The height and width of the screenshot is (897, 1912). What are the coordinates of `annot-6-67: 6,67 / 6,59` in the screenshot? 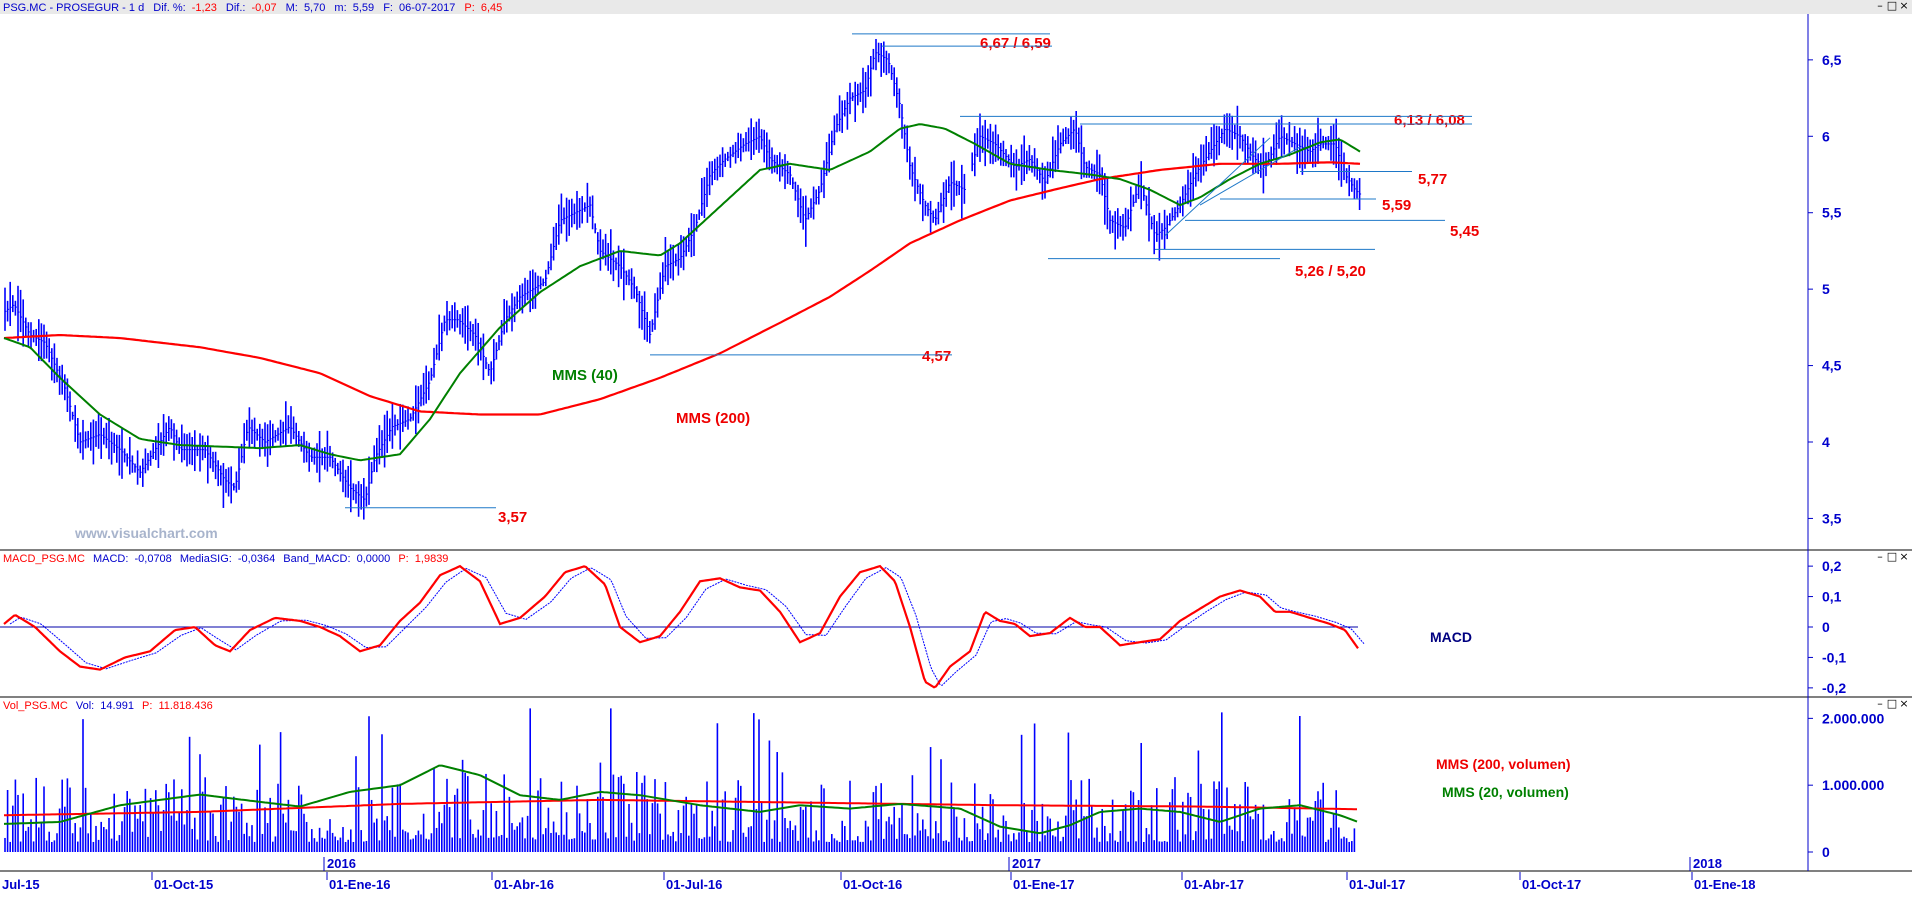 It's located at (1015, 43).